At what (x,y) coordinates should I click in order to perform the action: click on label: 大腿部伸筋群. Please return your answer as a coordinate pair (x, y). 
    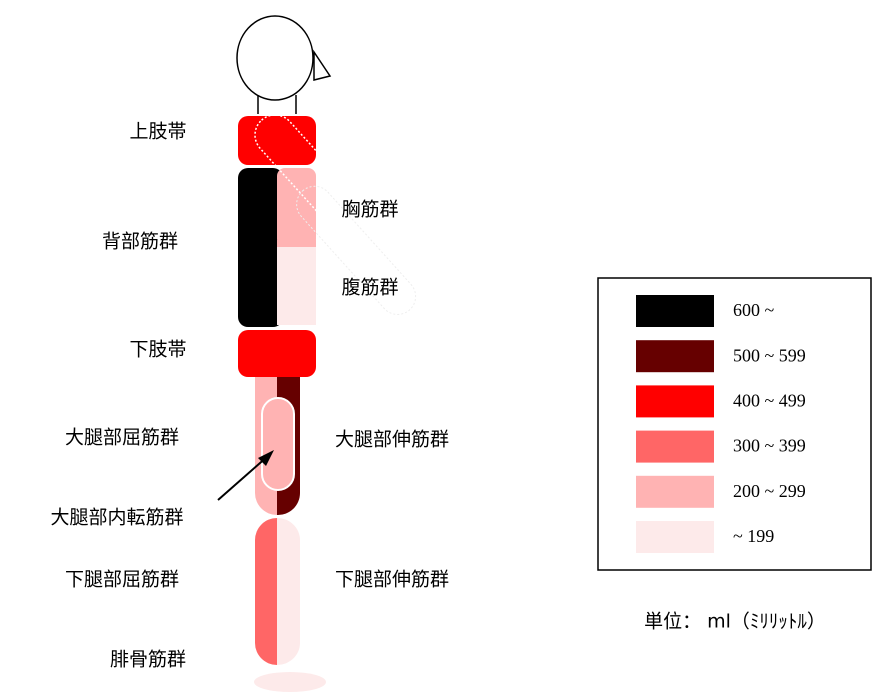
    Looking at the image, I should click on (392, 440).